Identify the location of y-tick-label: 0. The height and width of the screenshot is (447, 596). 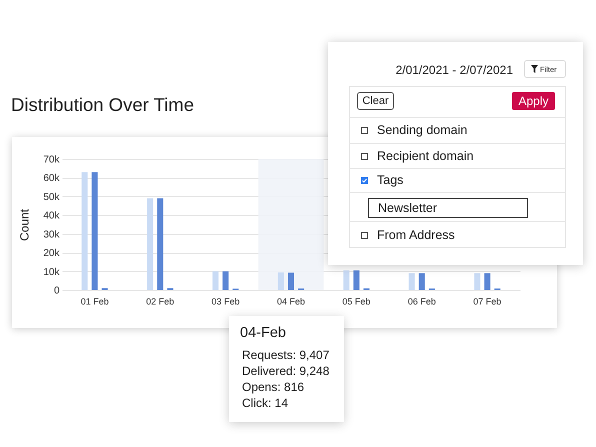
(57, 291).